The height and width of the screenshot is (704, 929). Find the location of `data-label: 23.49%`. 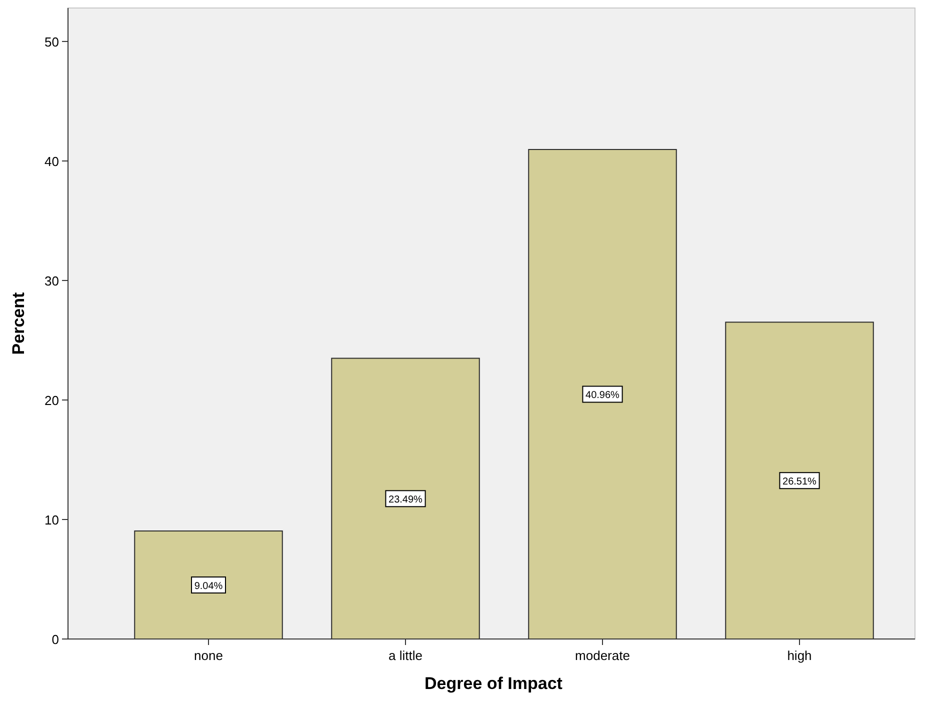

data-label: 23.49% is located at coordinates (405, 500).